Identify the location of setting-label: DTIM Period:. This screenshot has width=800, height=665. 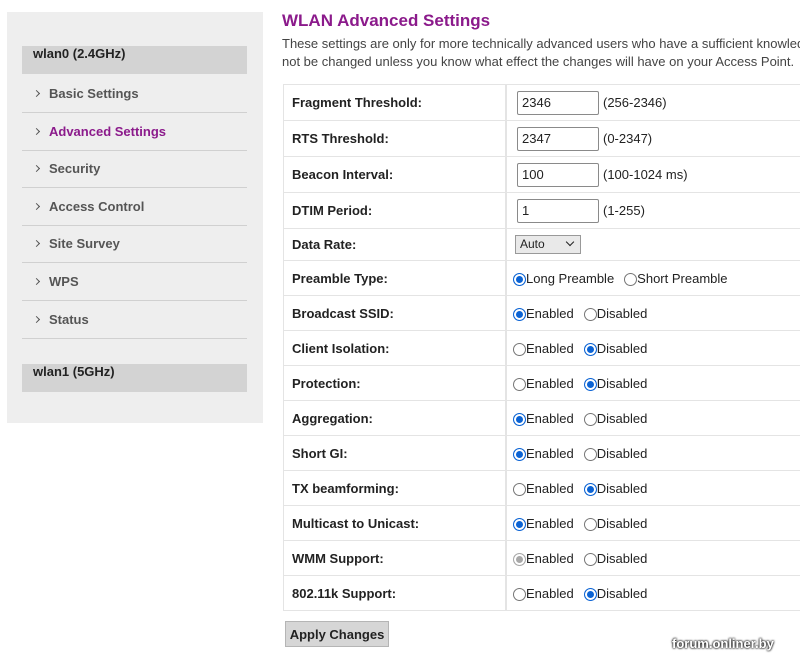
(394, 210).